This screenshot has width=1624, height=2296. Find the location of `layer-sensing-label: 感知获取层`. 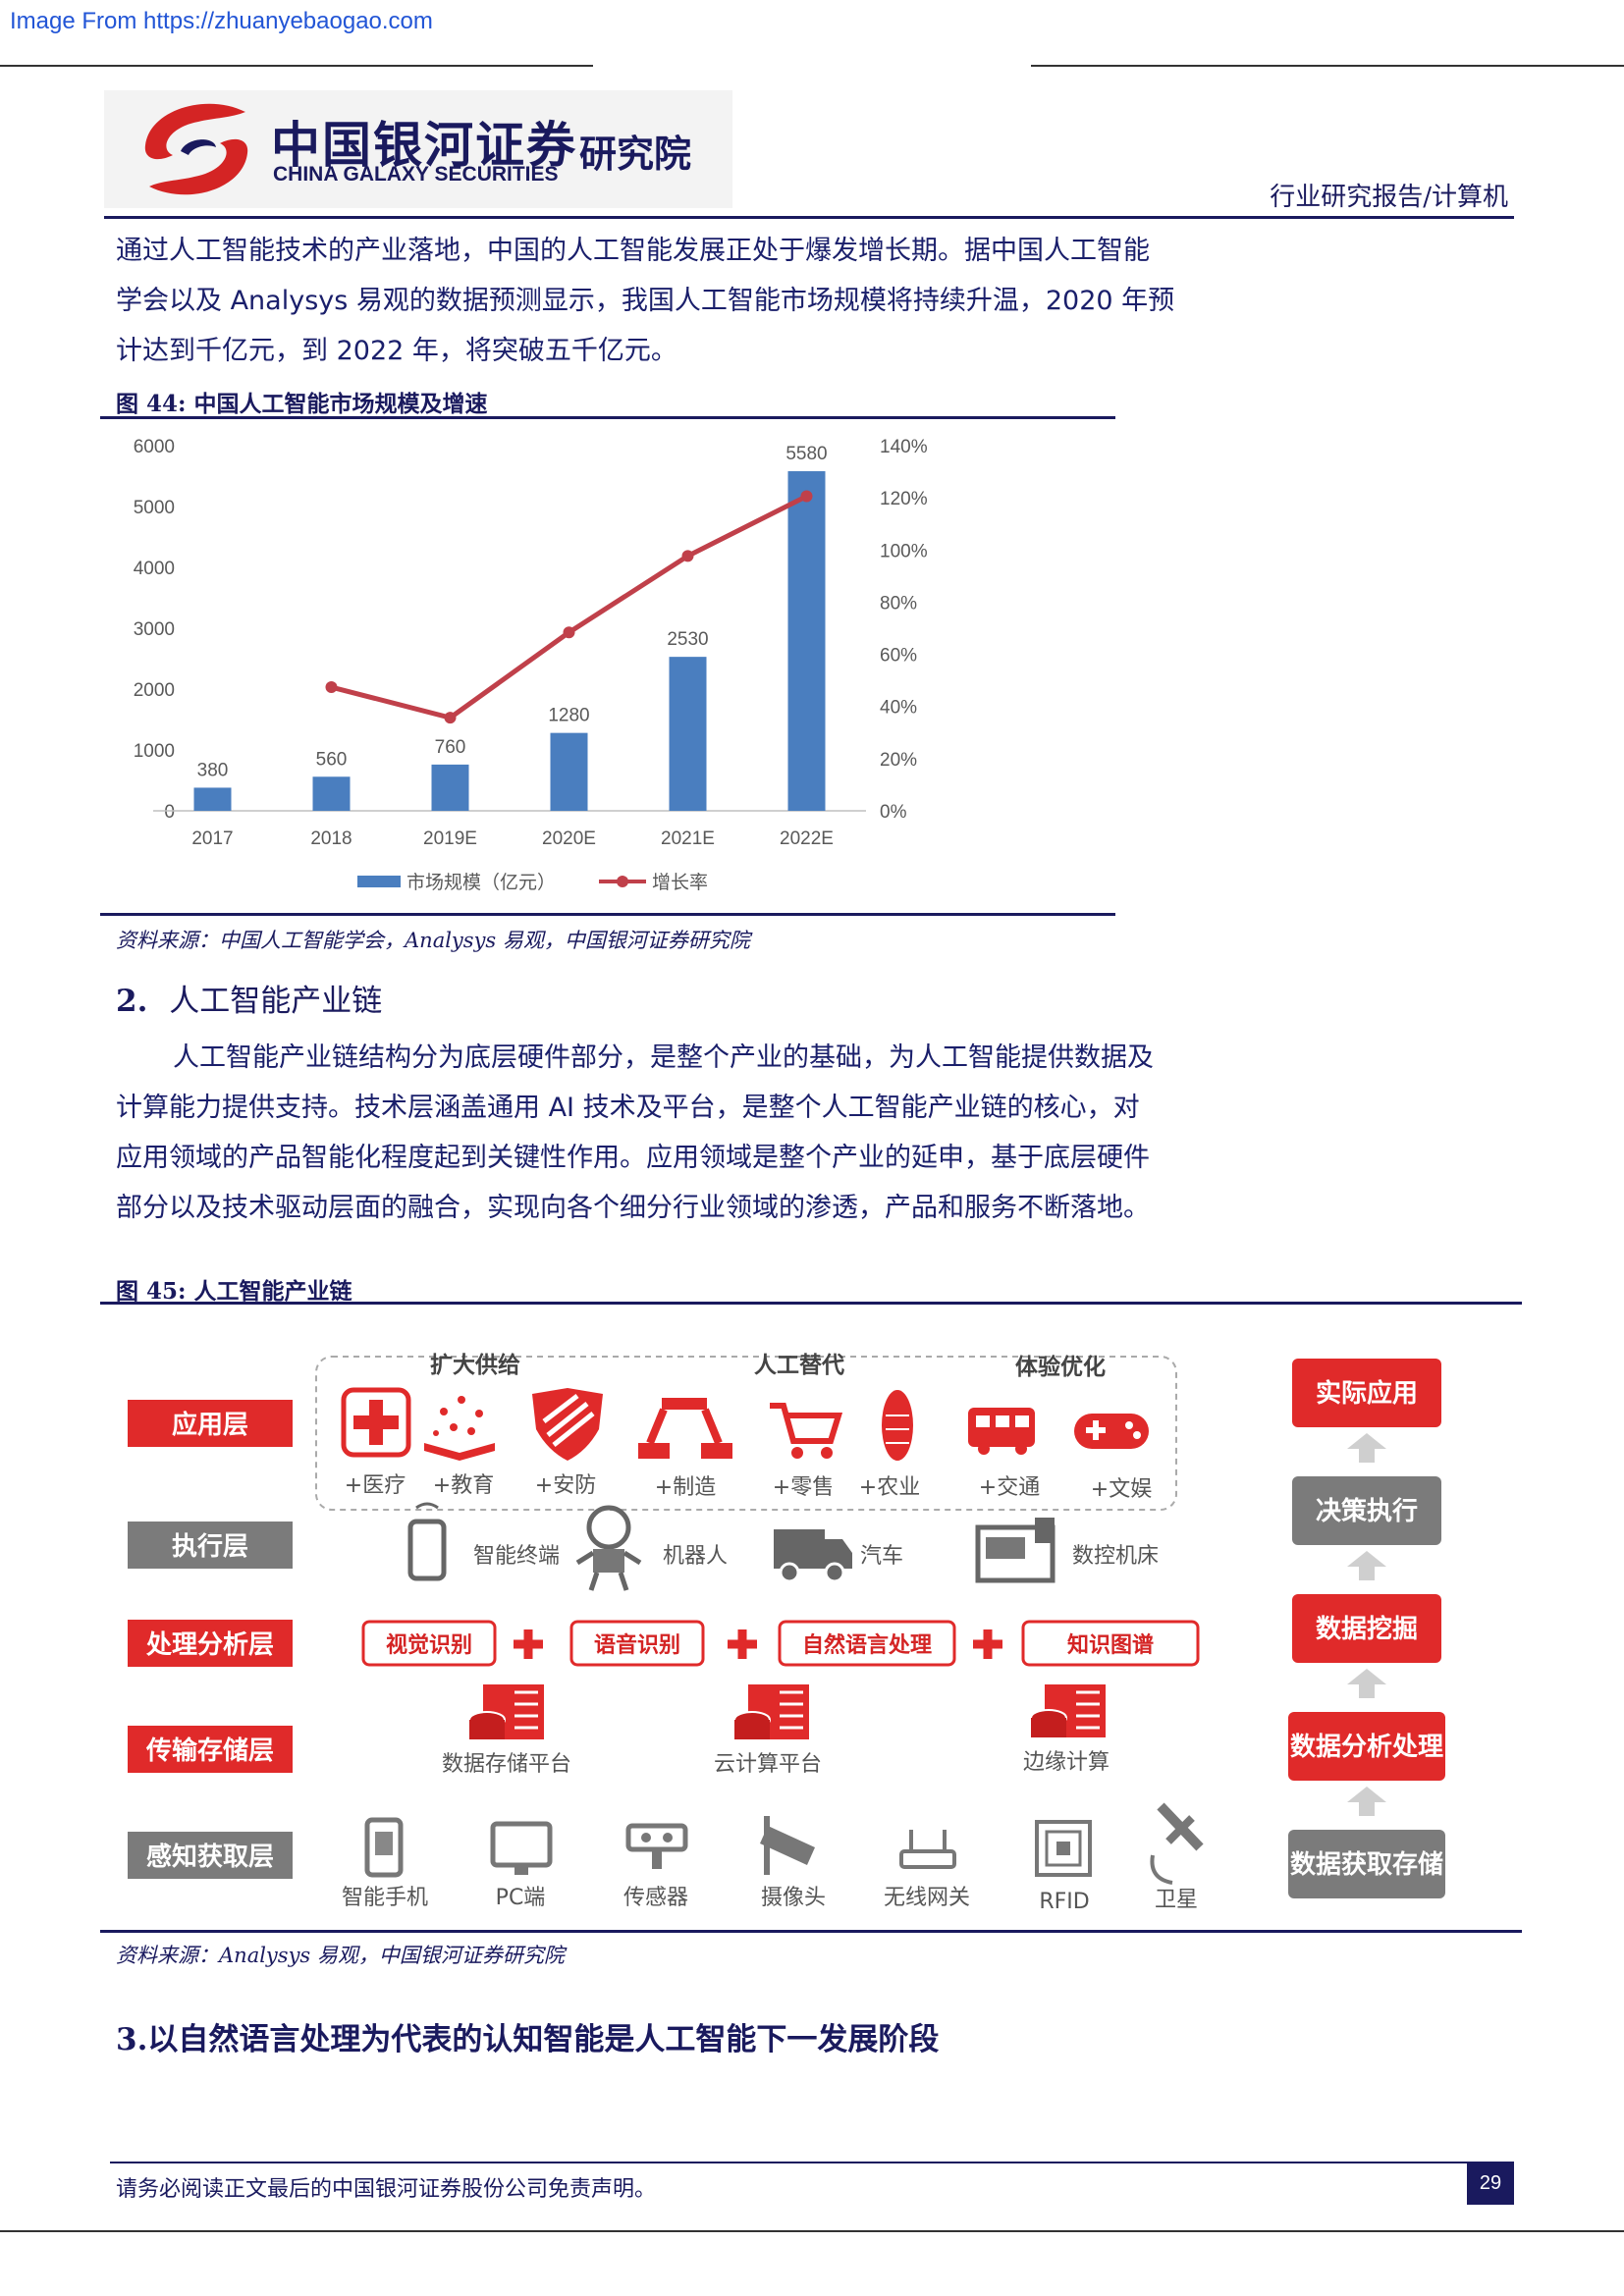

layer-sensing-label: 感知获取层 is located at coordinates (210, 1857).